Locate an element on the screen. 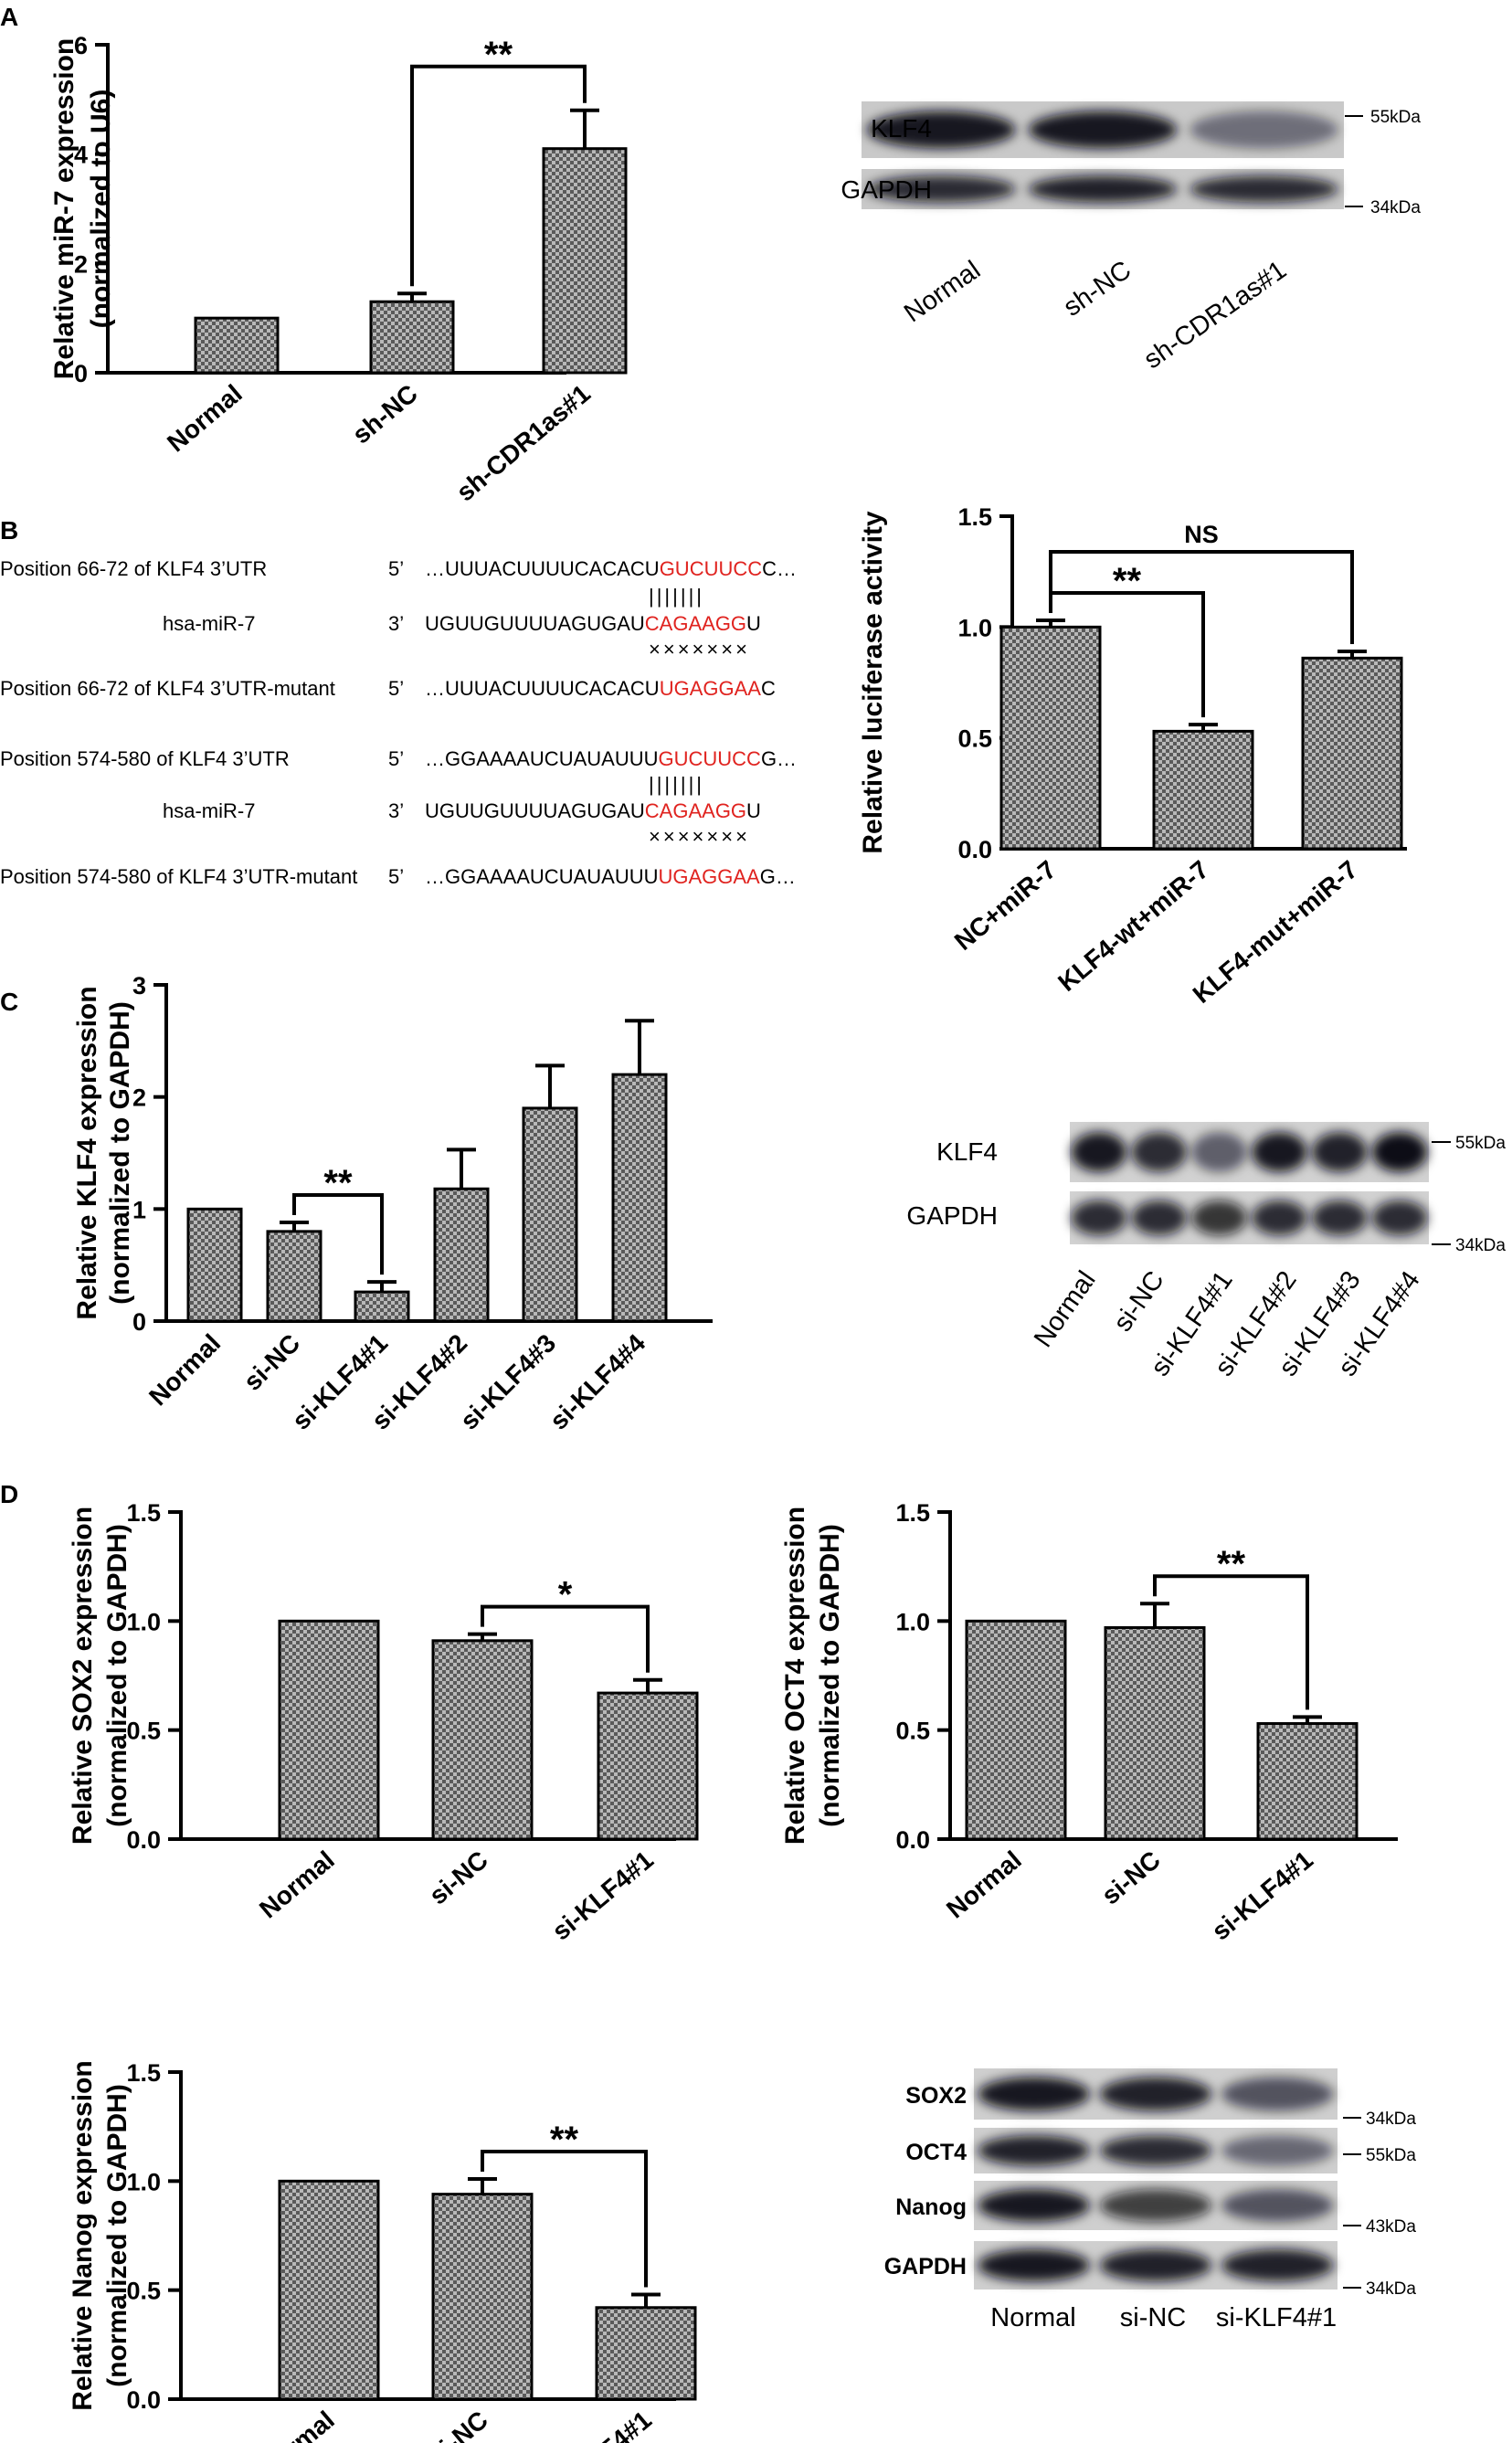 This screenshot has height=2443, width=1512. blot-lane-label: sh-CDR1as#1 is located at coordinates (1215, 315).